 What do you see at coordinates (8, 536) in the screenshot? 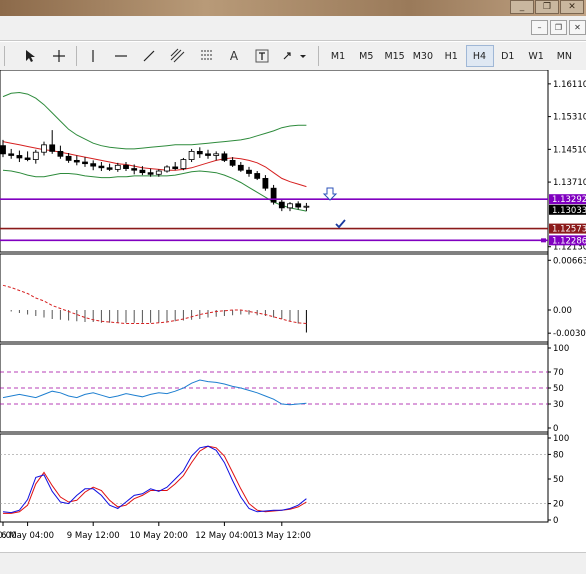
I see `time-tick-label: 20:00` at bounding box center [8, 536].